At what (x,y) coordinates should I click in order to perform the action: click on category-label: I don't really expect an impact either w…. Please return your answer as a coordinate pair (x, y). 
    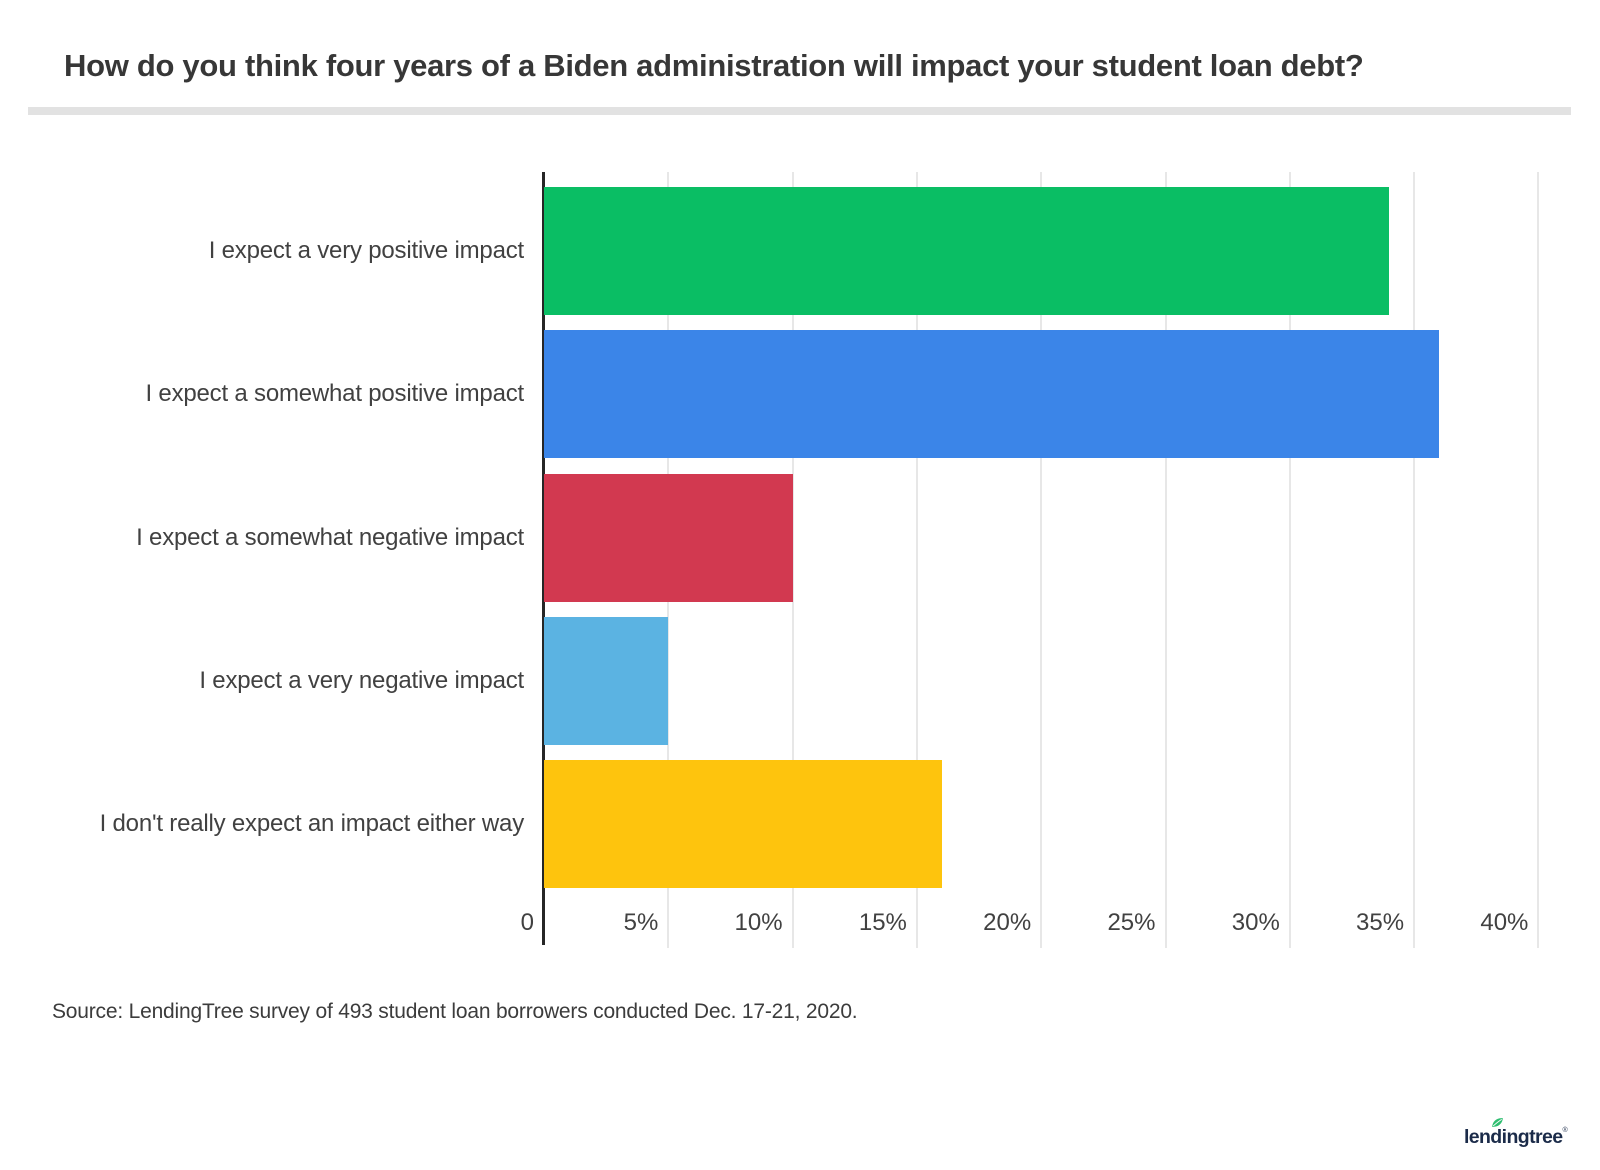
    Looking at the image, I should click on (312, 823).